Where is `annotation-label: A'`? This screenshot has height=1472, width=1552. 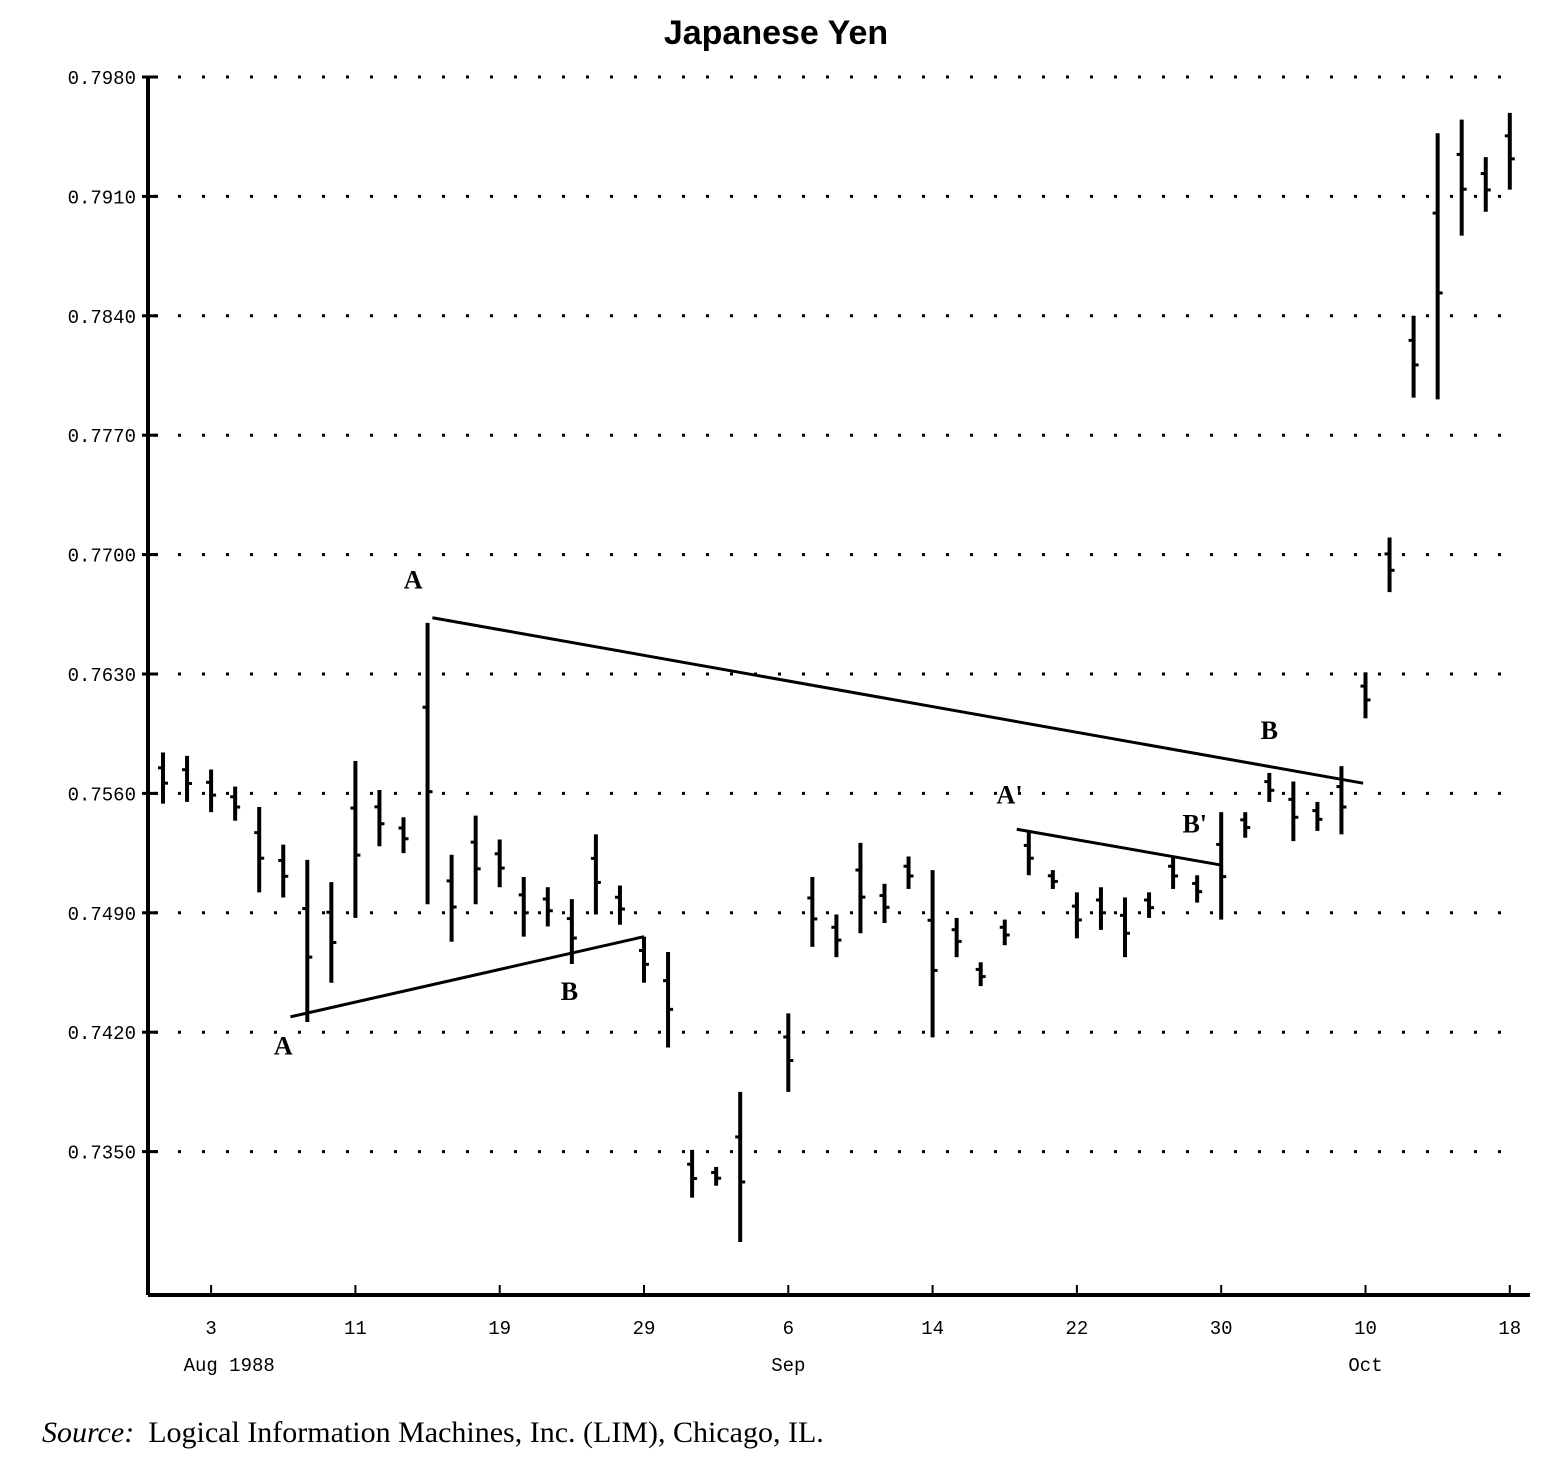 annotation-label: A' is located at coordinates (1010, 795).